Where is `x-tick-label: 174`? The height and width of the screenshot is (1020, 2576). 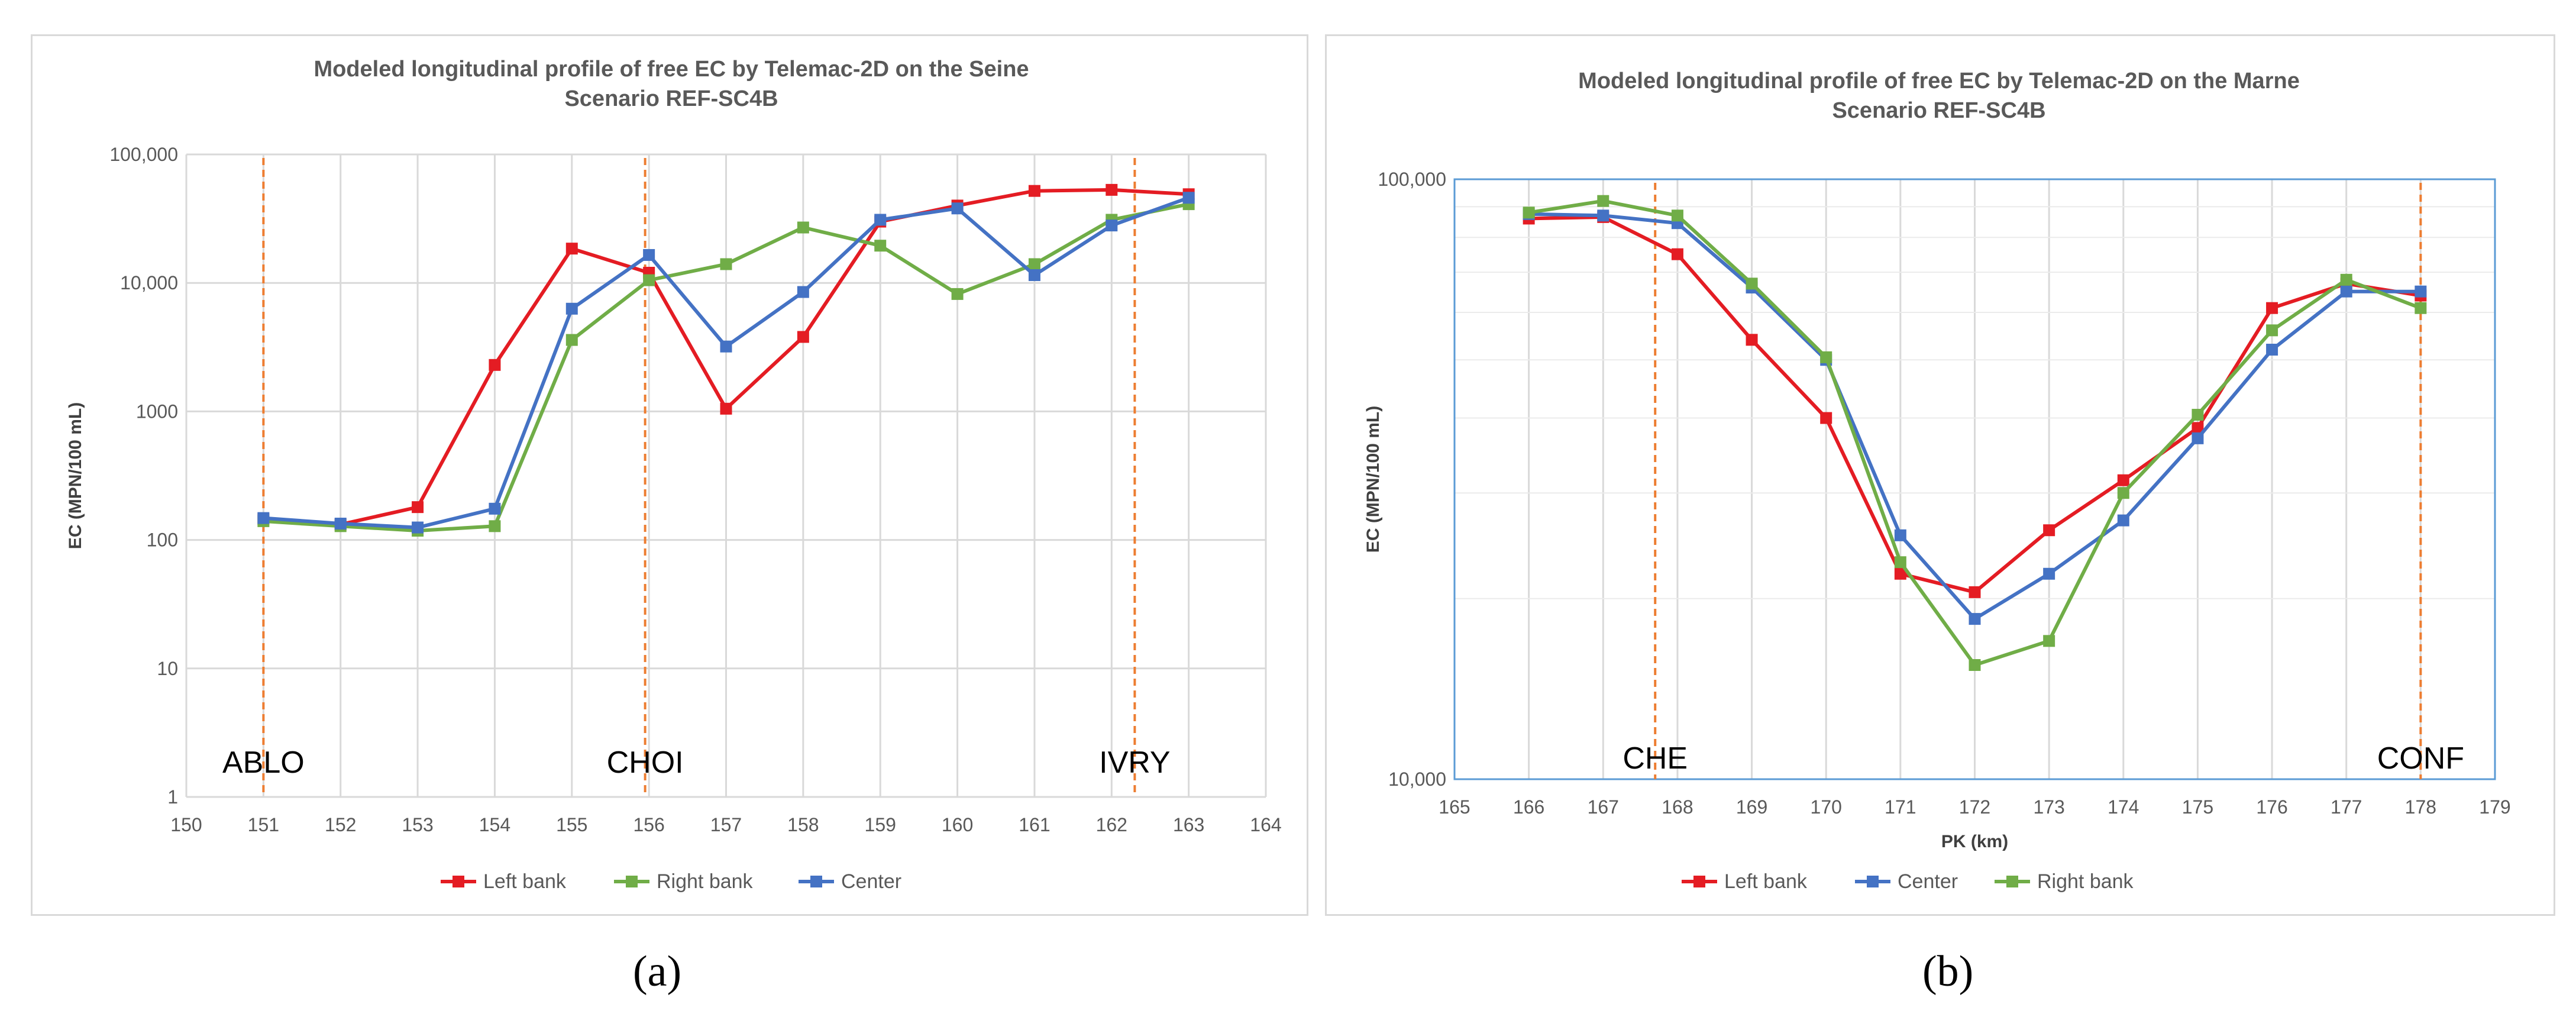
x-tick-label: 174 is located at coordinates (2123, 807).